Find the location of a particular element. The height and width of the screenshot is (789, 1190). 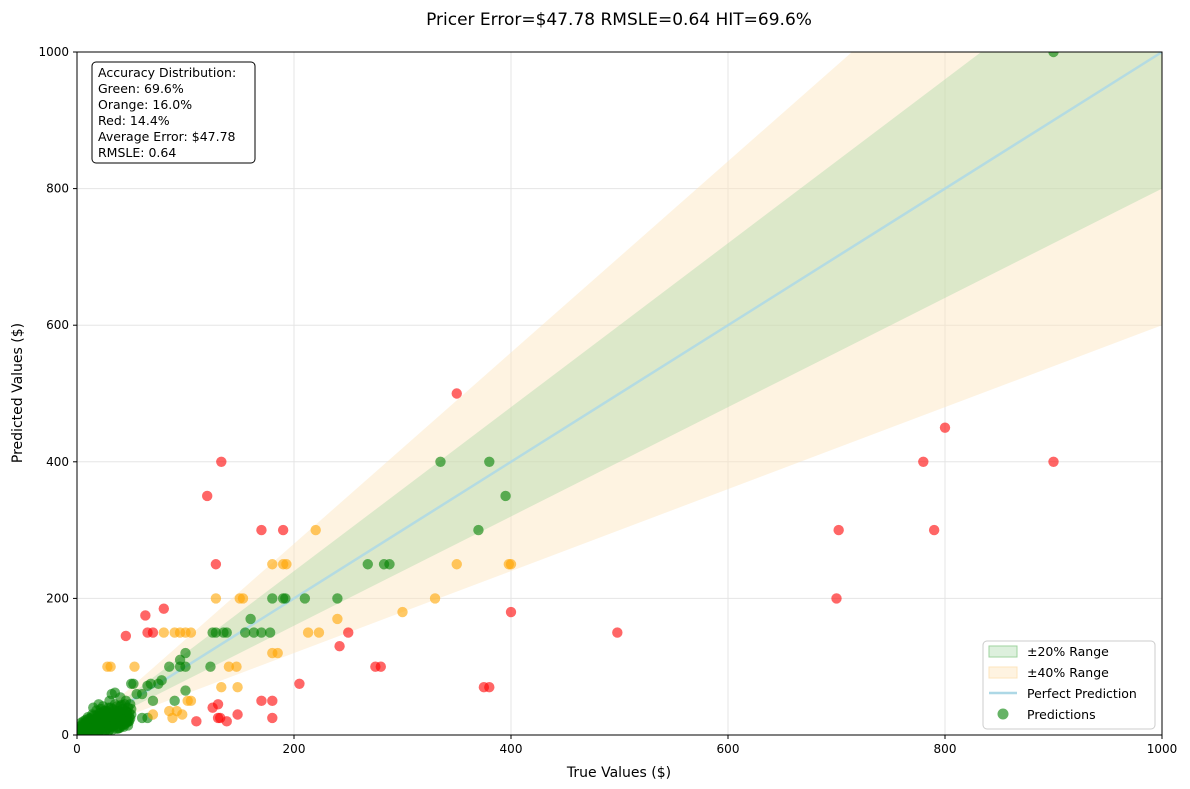

y-tick-label: 1000 is located at coordinates (53, 52).